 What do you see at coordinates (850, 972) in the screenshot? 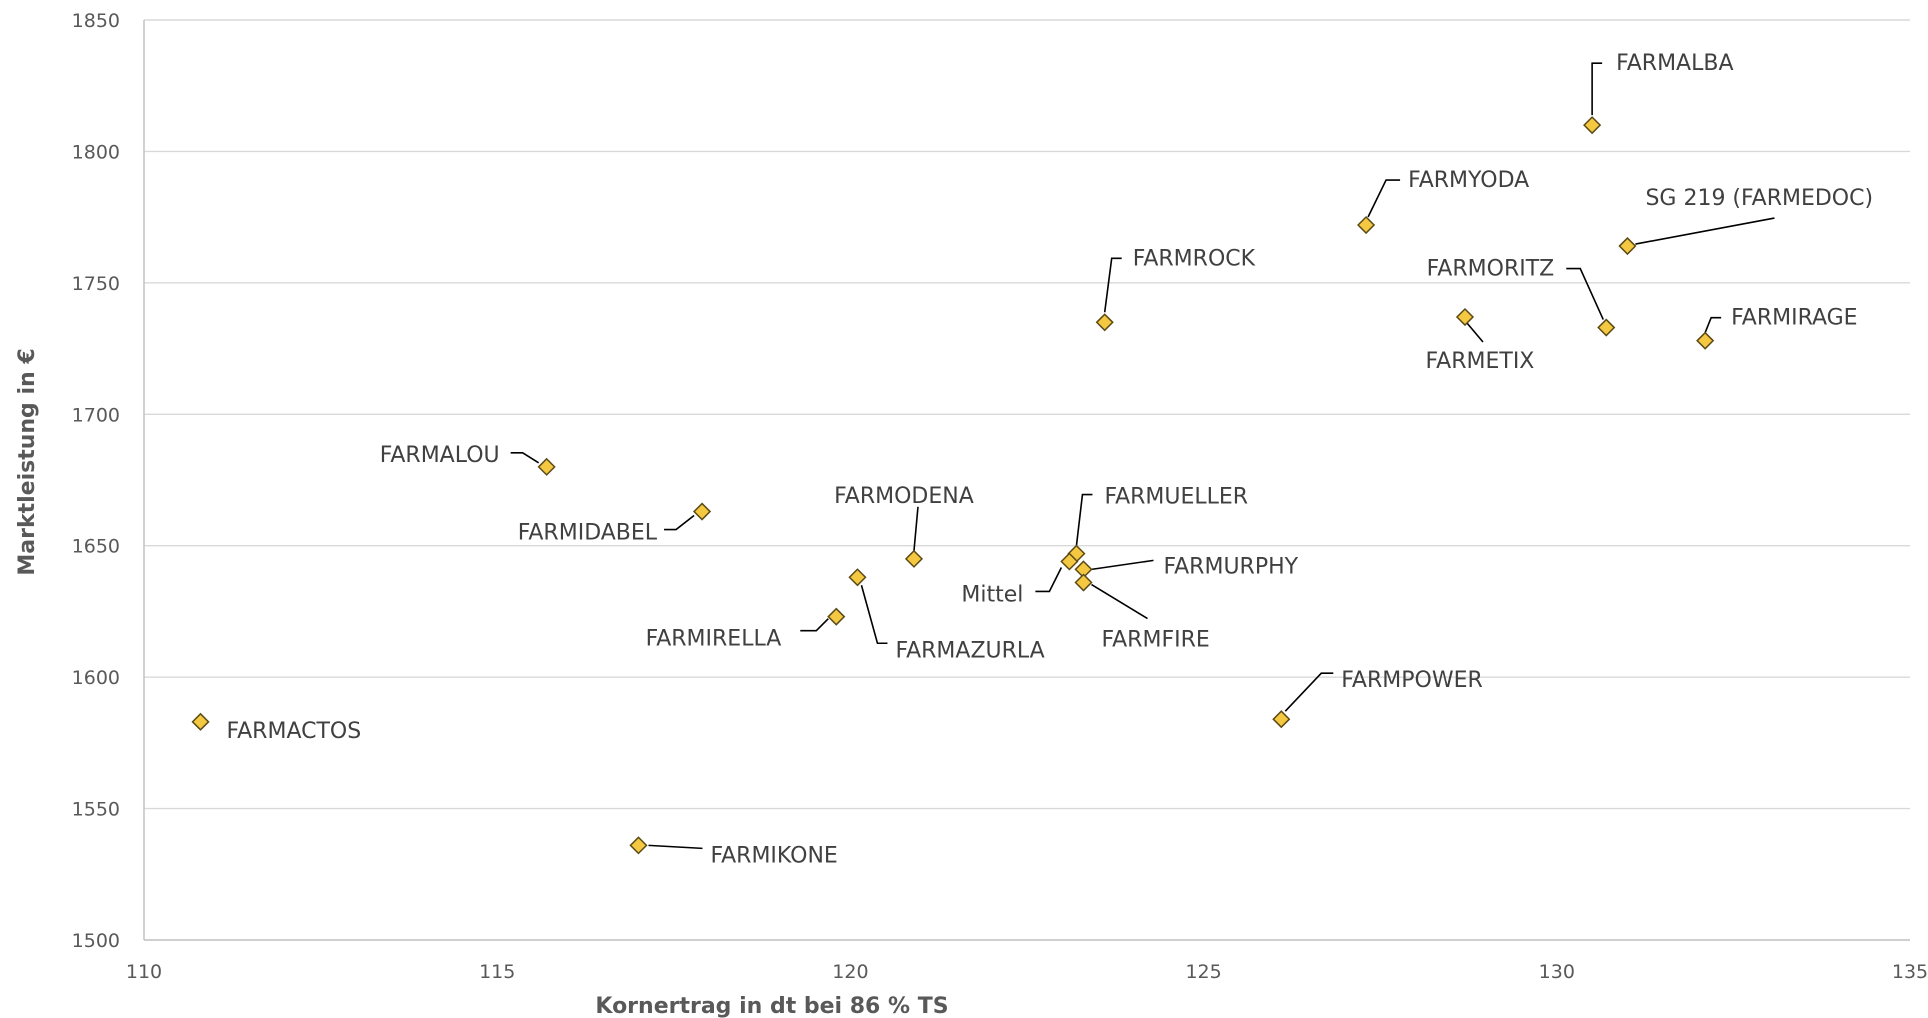
I see `x-tick-label: 120` at bounding box center [850, 972].